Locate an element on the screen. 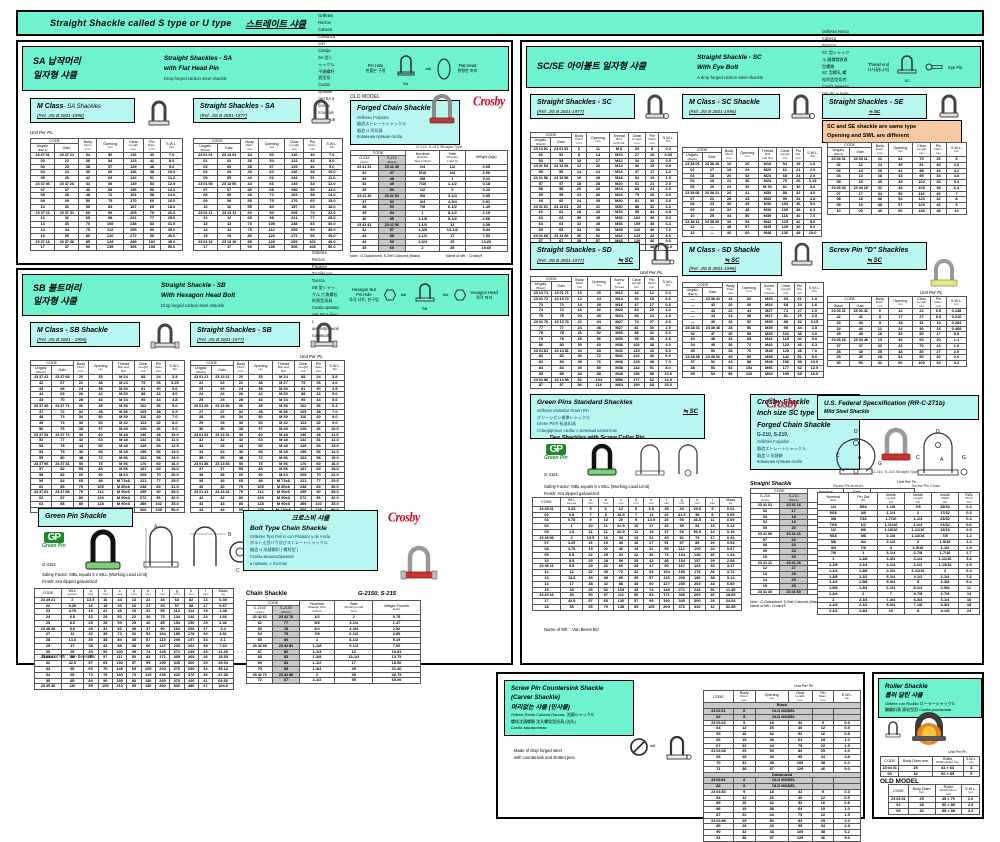 The image size is (1000, 842). crosby-logo: Crosby is located at coordinates (489, 100).